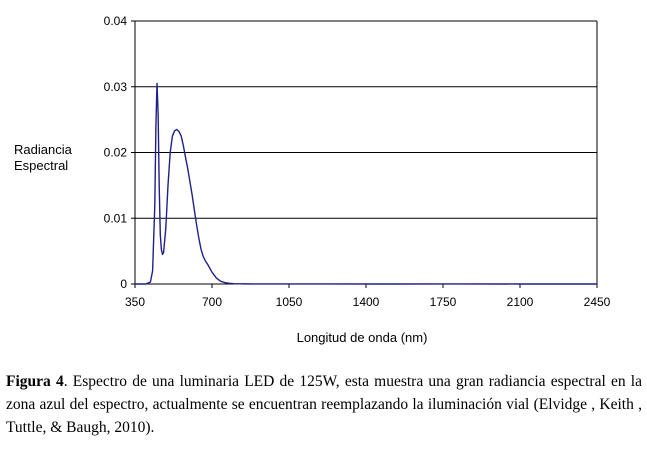 This screenshot has height=450, width=647. Describe the element at coordinates (212, 302) in the screenshot. I see `x-tick-label: 700` at that location.